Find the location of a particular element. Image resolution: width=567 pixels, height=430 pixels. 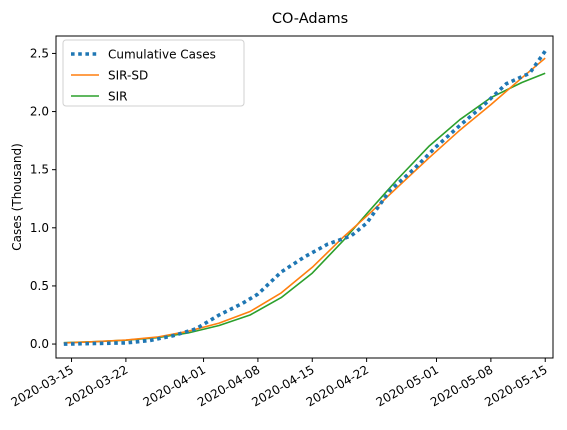

legend-label-cumulative-cases: Cumulative Cases is located at coordinates (162, 55).